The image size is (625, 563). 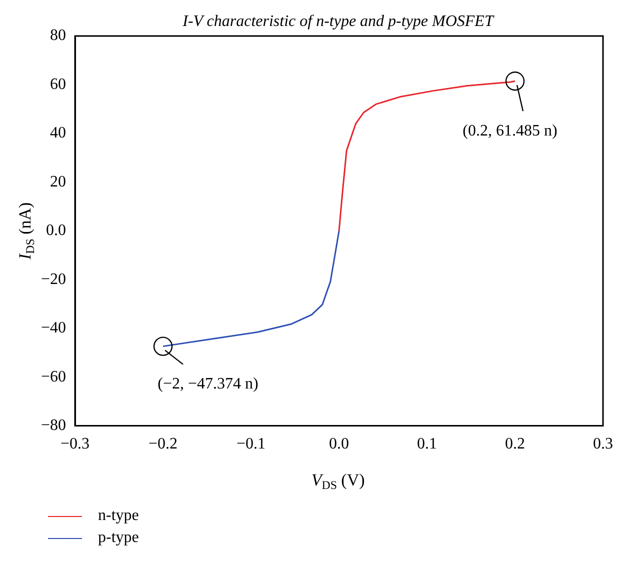 I want to click on y-tick-label: −40, so click(x=53, y=328).